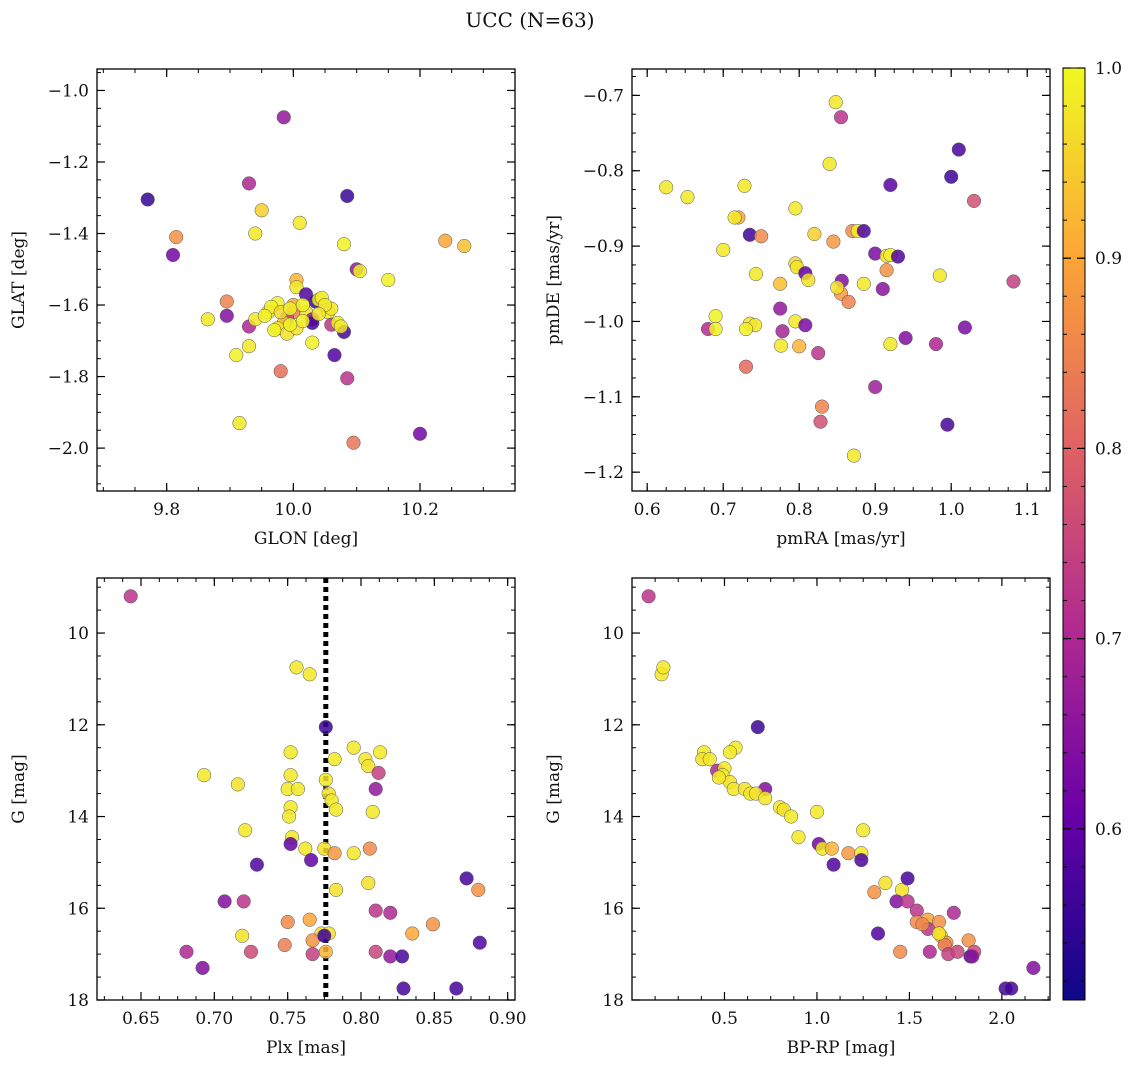  What do you see at coordinates (603, 172) in the screenshot?
I see `y-tick-label: −0.8` at bounding box center [603, 172].